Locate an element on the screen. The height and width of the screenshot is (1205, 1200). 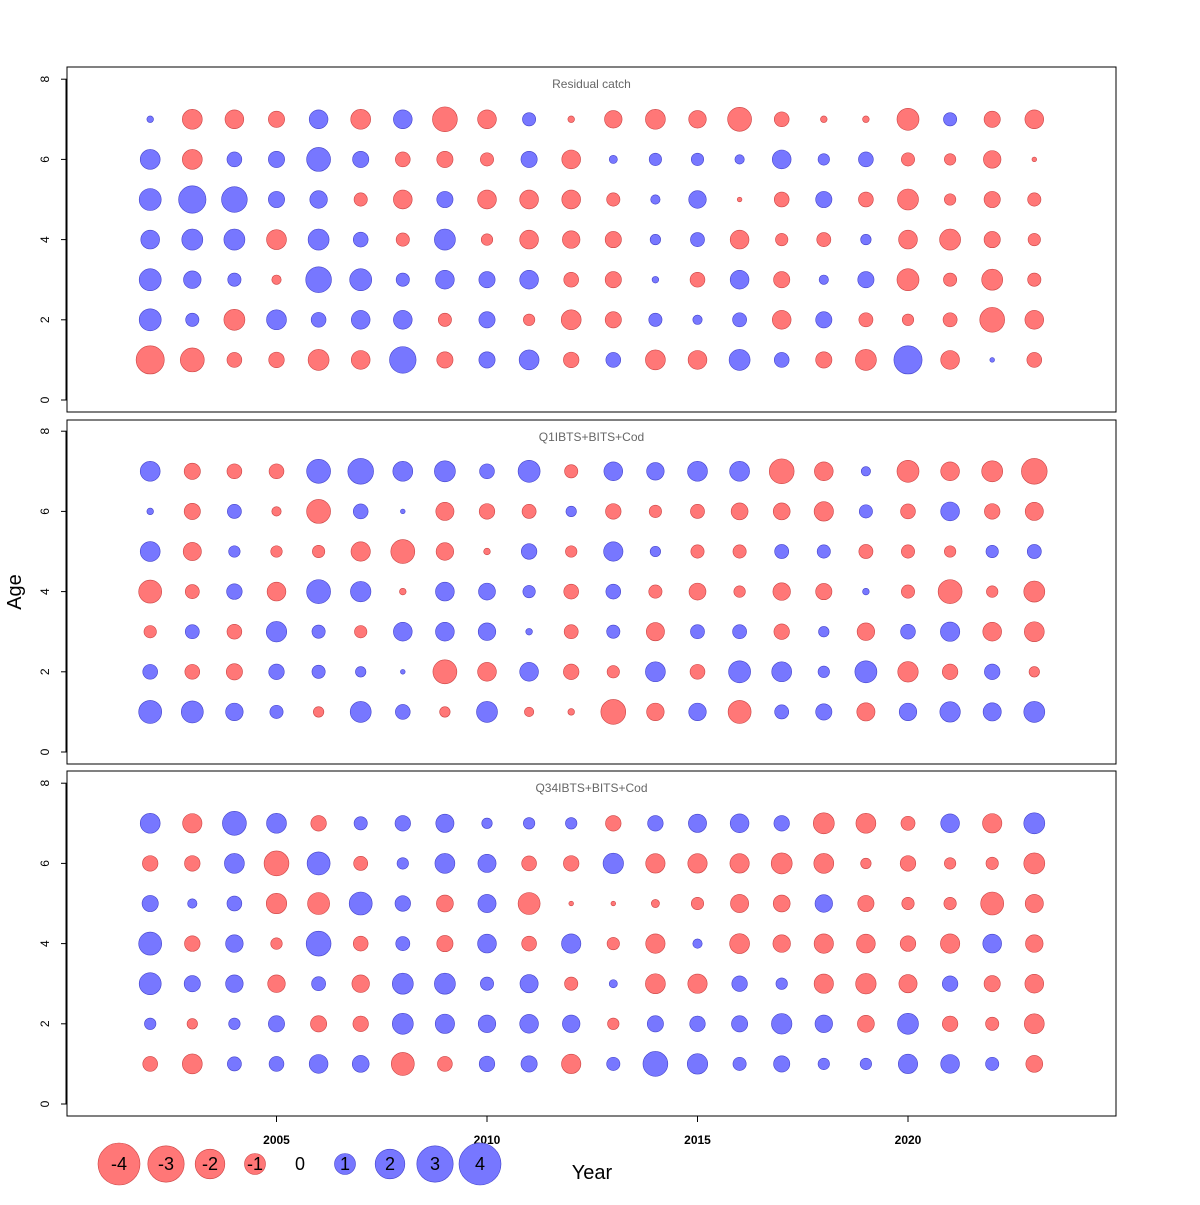
legend-bubble is located at coordinates (480, 1164).